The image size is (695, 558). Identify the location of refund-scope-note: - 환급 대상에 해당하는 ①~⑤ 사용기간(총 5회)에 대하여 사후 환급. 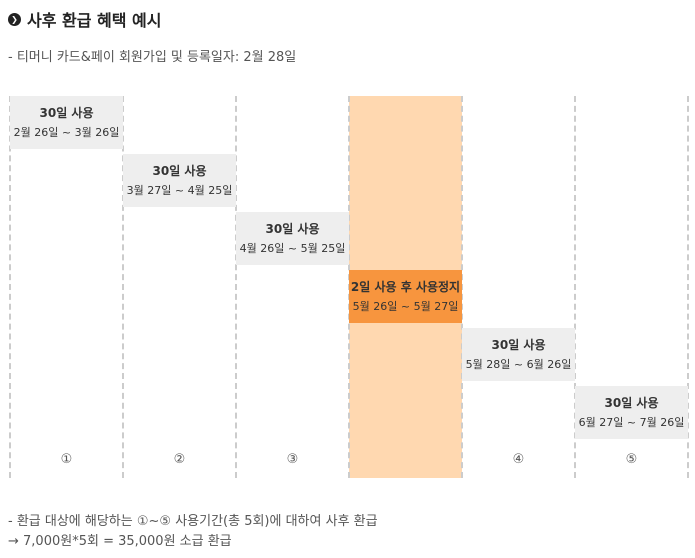
(193, 521).